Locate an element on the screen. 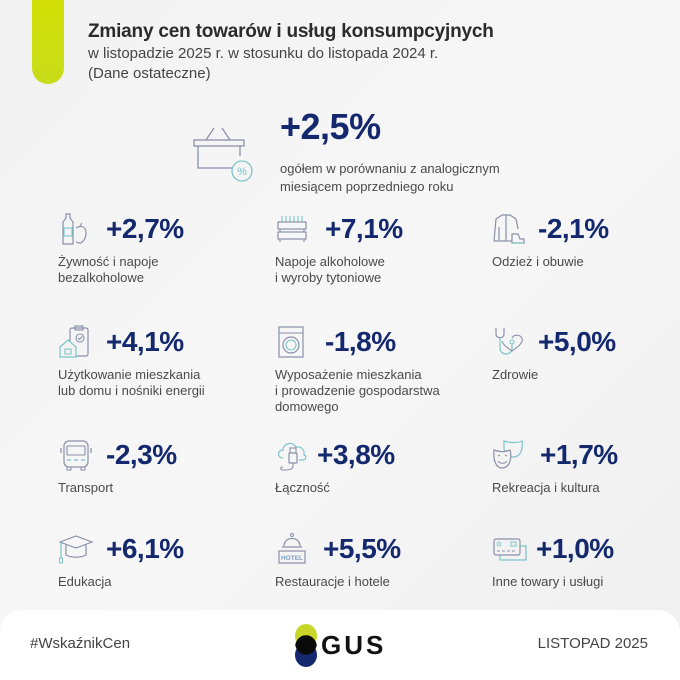 This screenshot has height=680, width=680. category-value: +5,5% is located at coordinates (362, 548).